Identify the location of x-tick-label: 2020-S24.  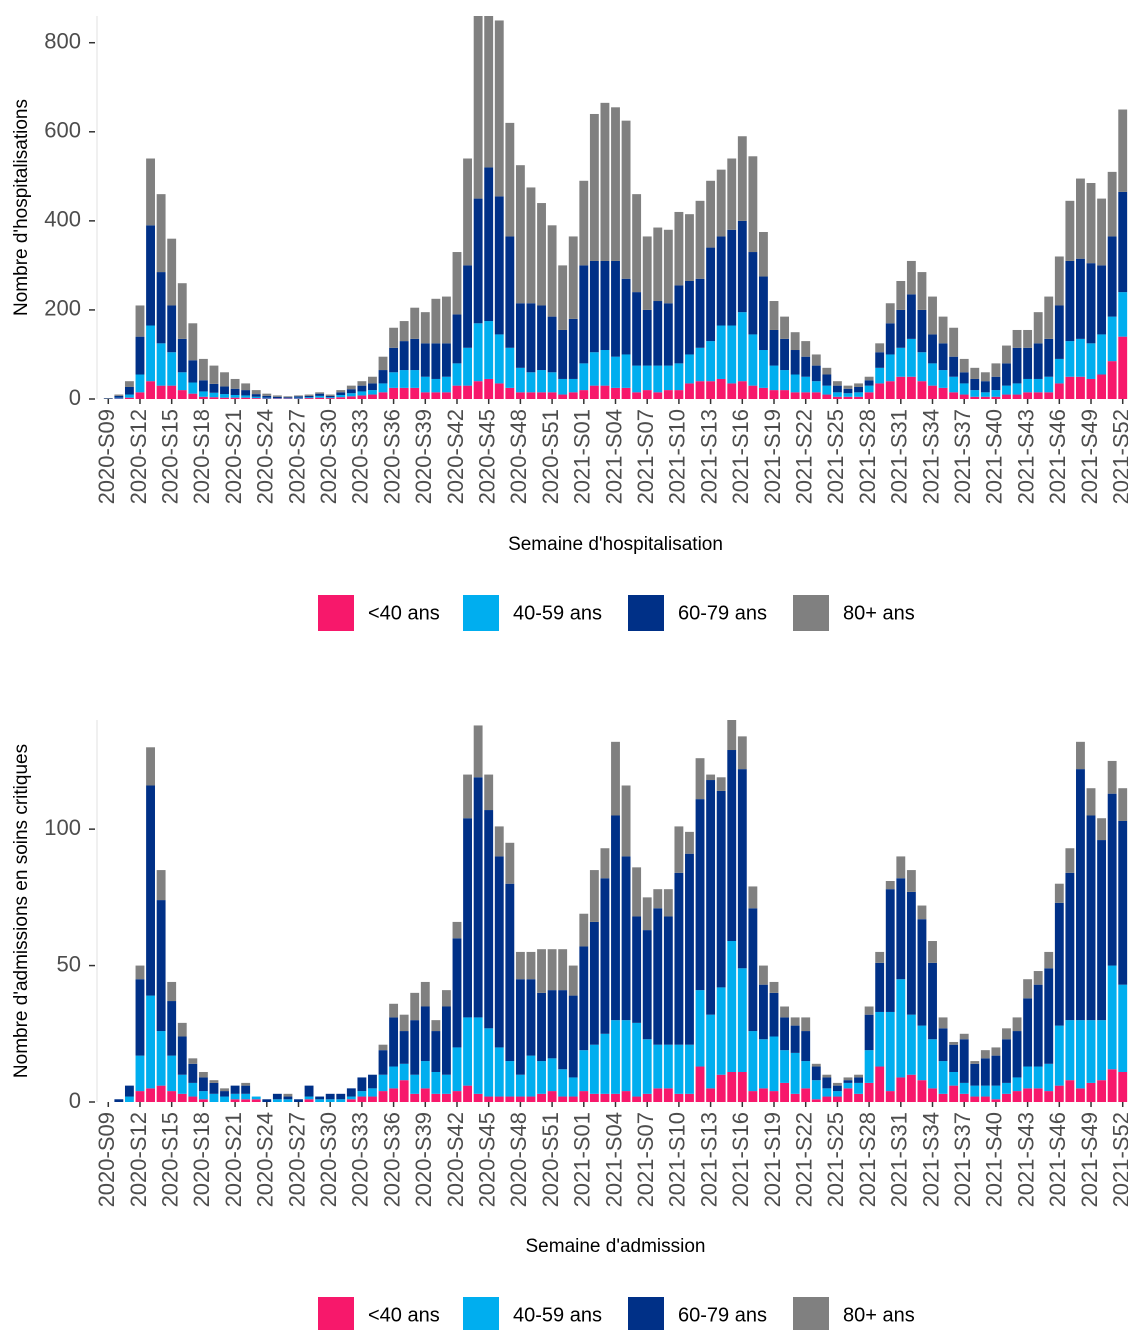
(265, 1159).